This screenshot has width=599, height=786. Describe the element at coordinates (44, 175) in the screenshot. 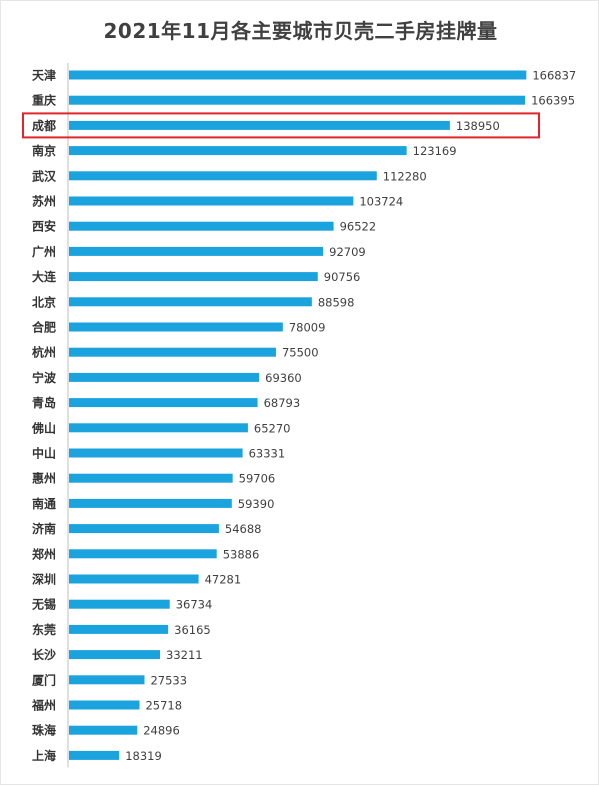

I see `category-label: 武汉` at that location.